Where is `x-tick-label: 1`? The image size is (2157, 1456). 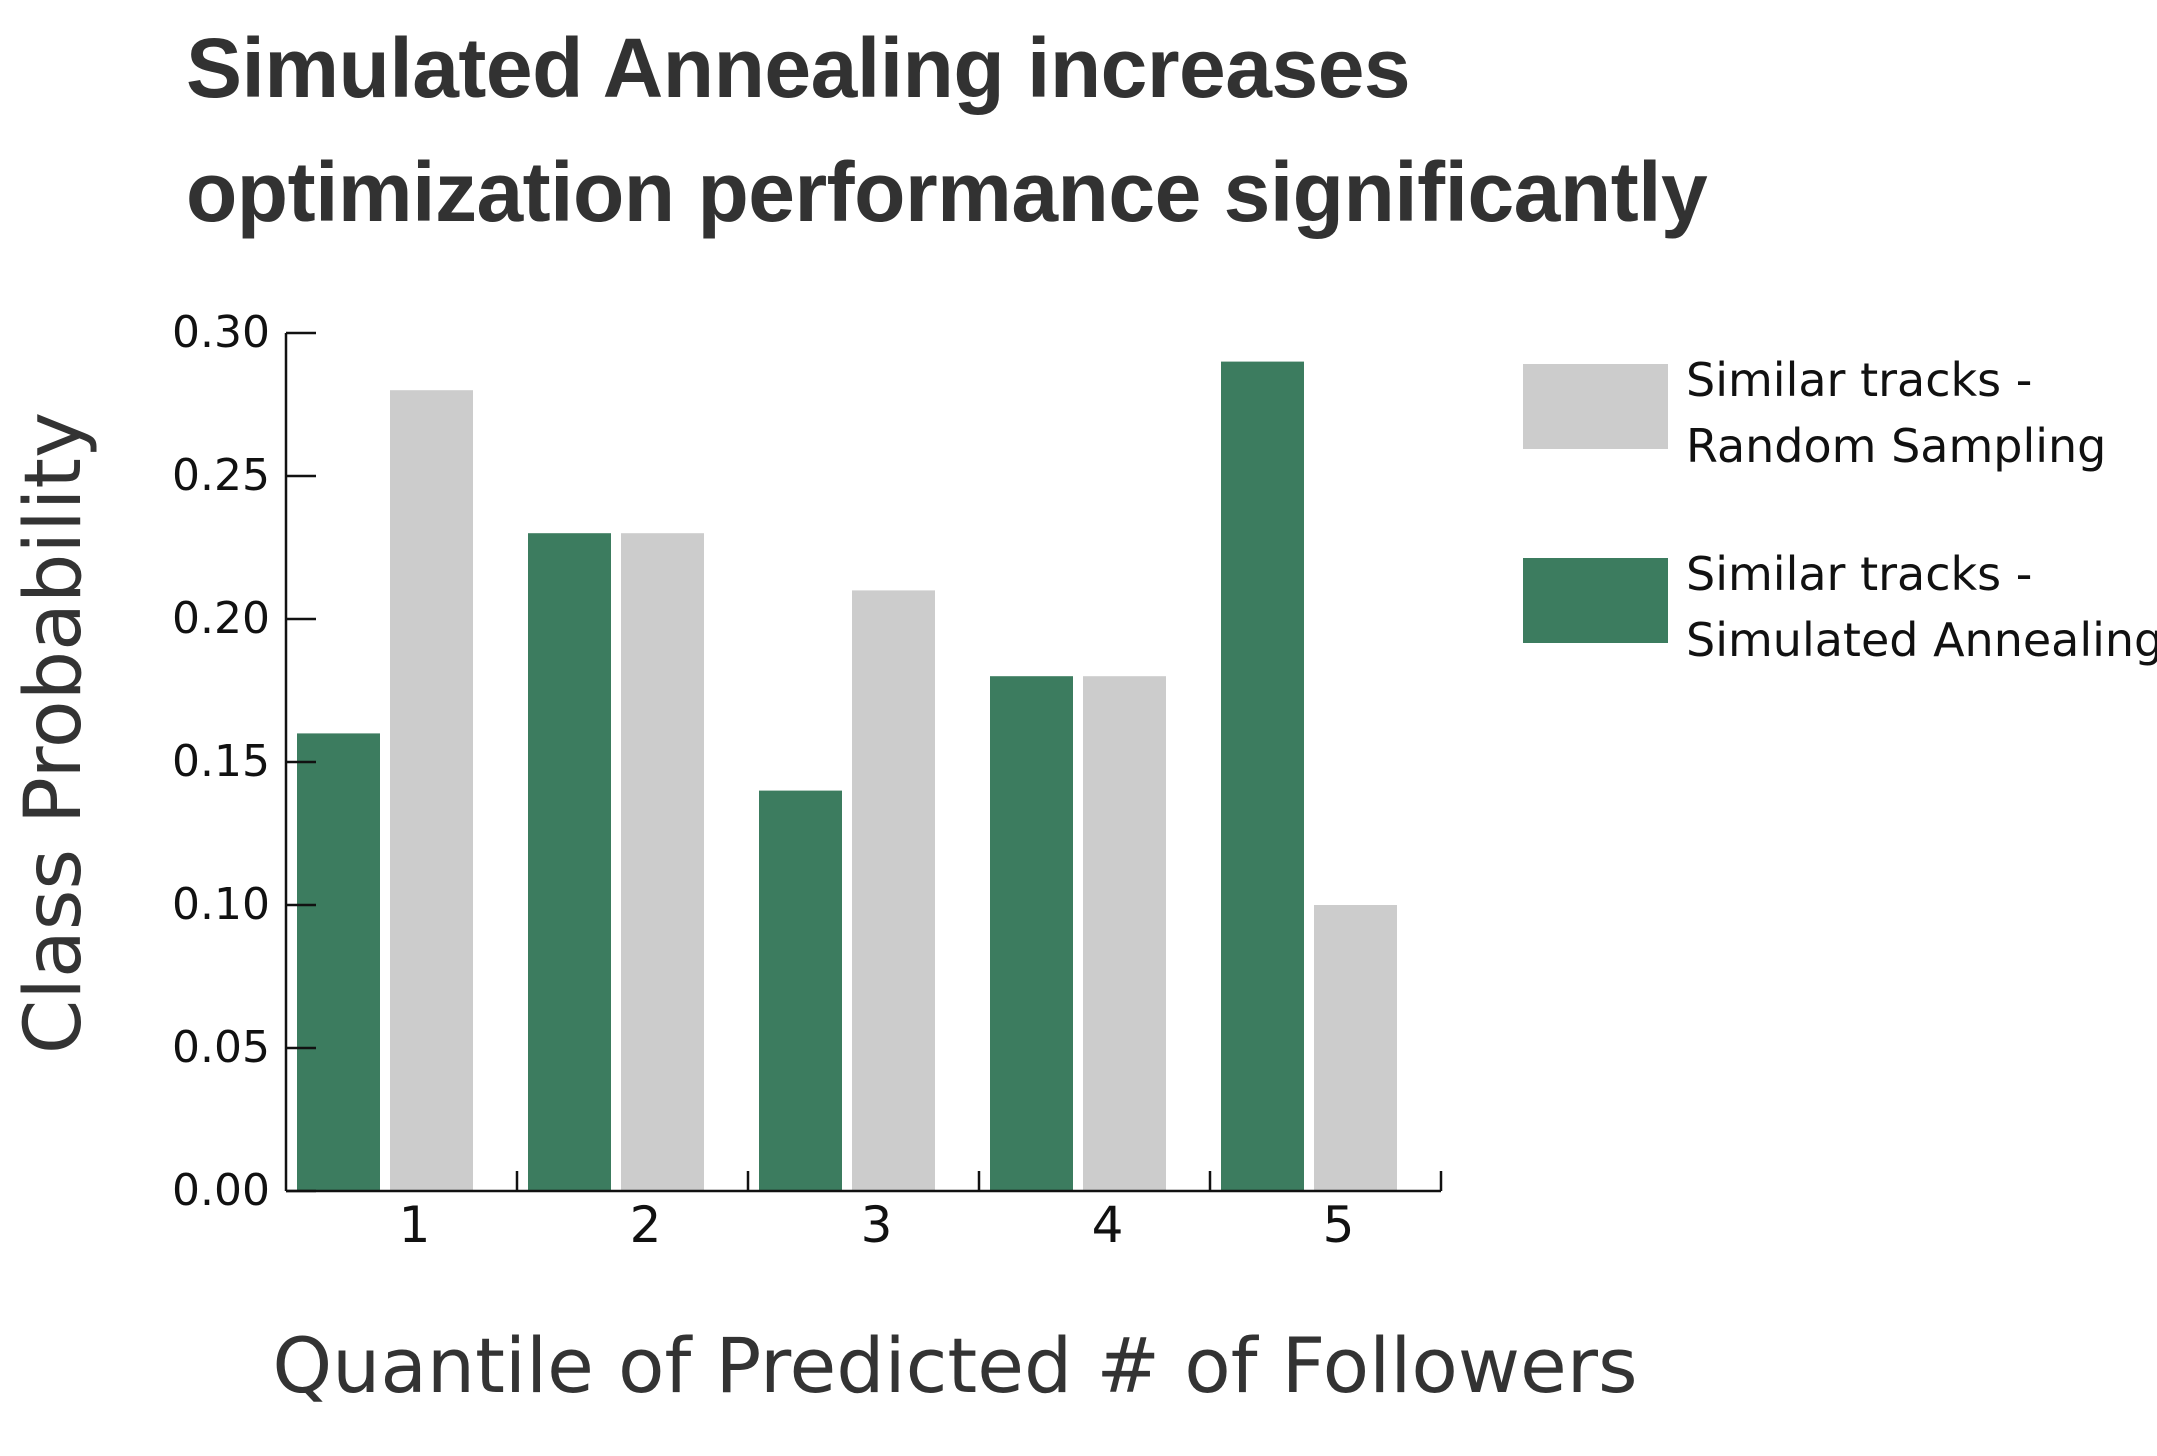
x-tick-label: 1 is located at coordinates (415, 1225).